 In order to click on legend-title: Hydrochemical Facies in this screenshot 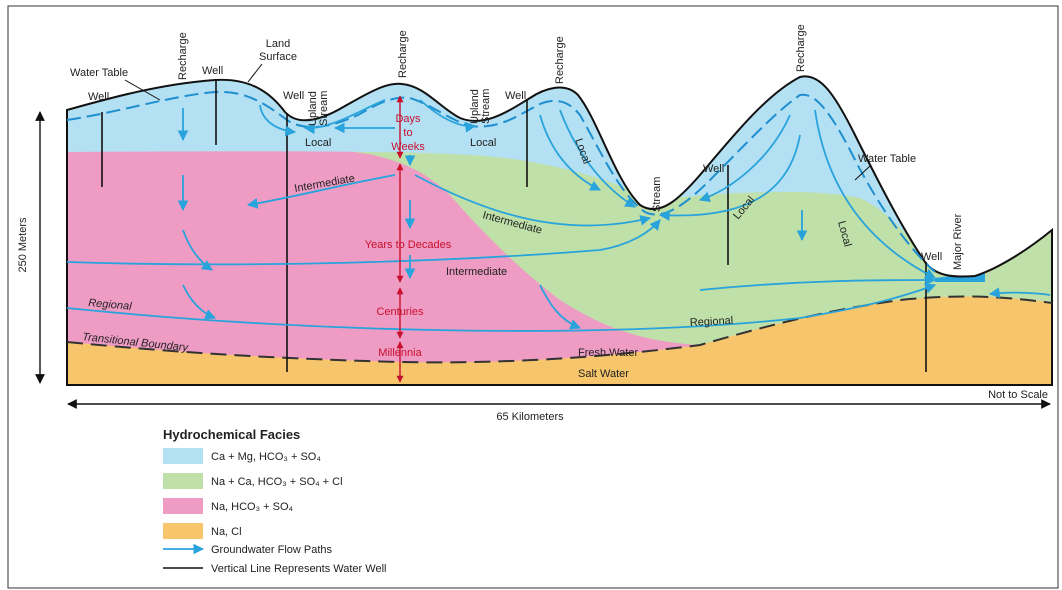, I will do `click(231, 434)`.